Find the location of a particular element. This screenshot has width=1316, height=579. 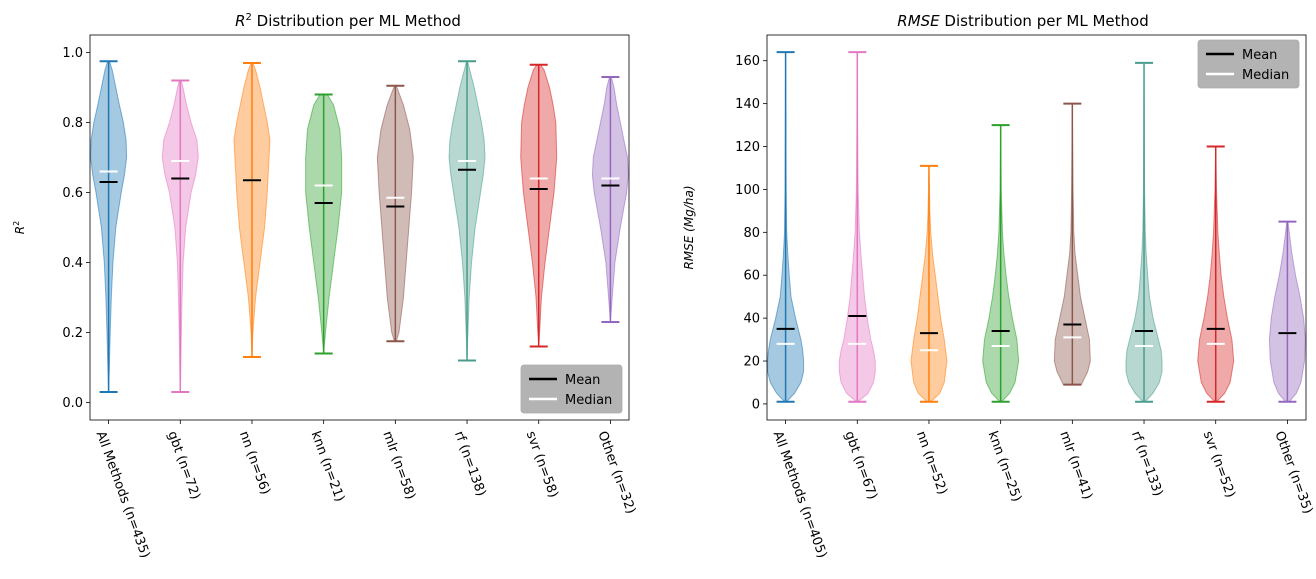

y-tick-label: 40 is located at coordinates (751, 319).